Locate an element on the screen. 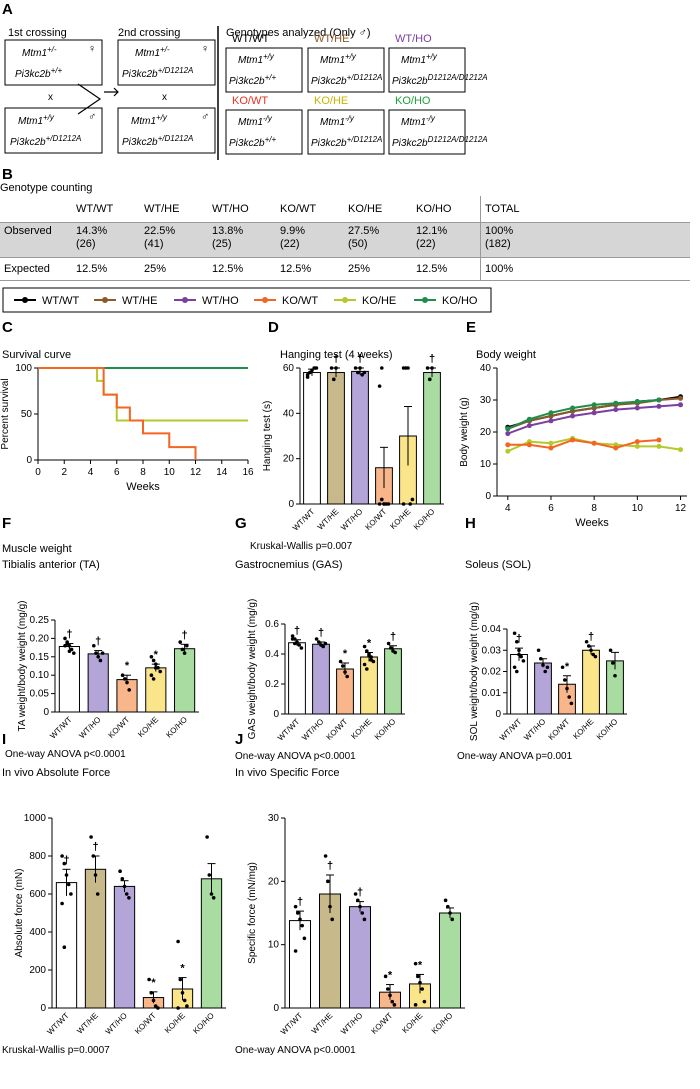 The image size is (700, 1089). y-tick-label: 1000 is located at coordinates (35, 818).